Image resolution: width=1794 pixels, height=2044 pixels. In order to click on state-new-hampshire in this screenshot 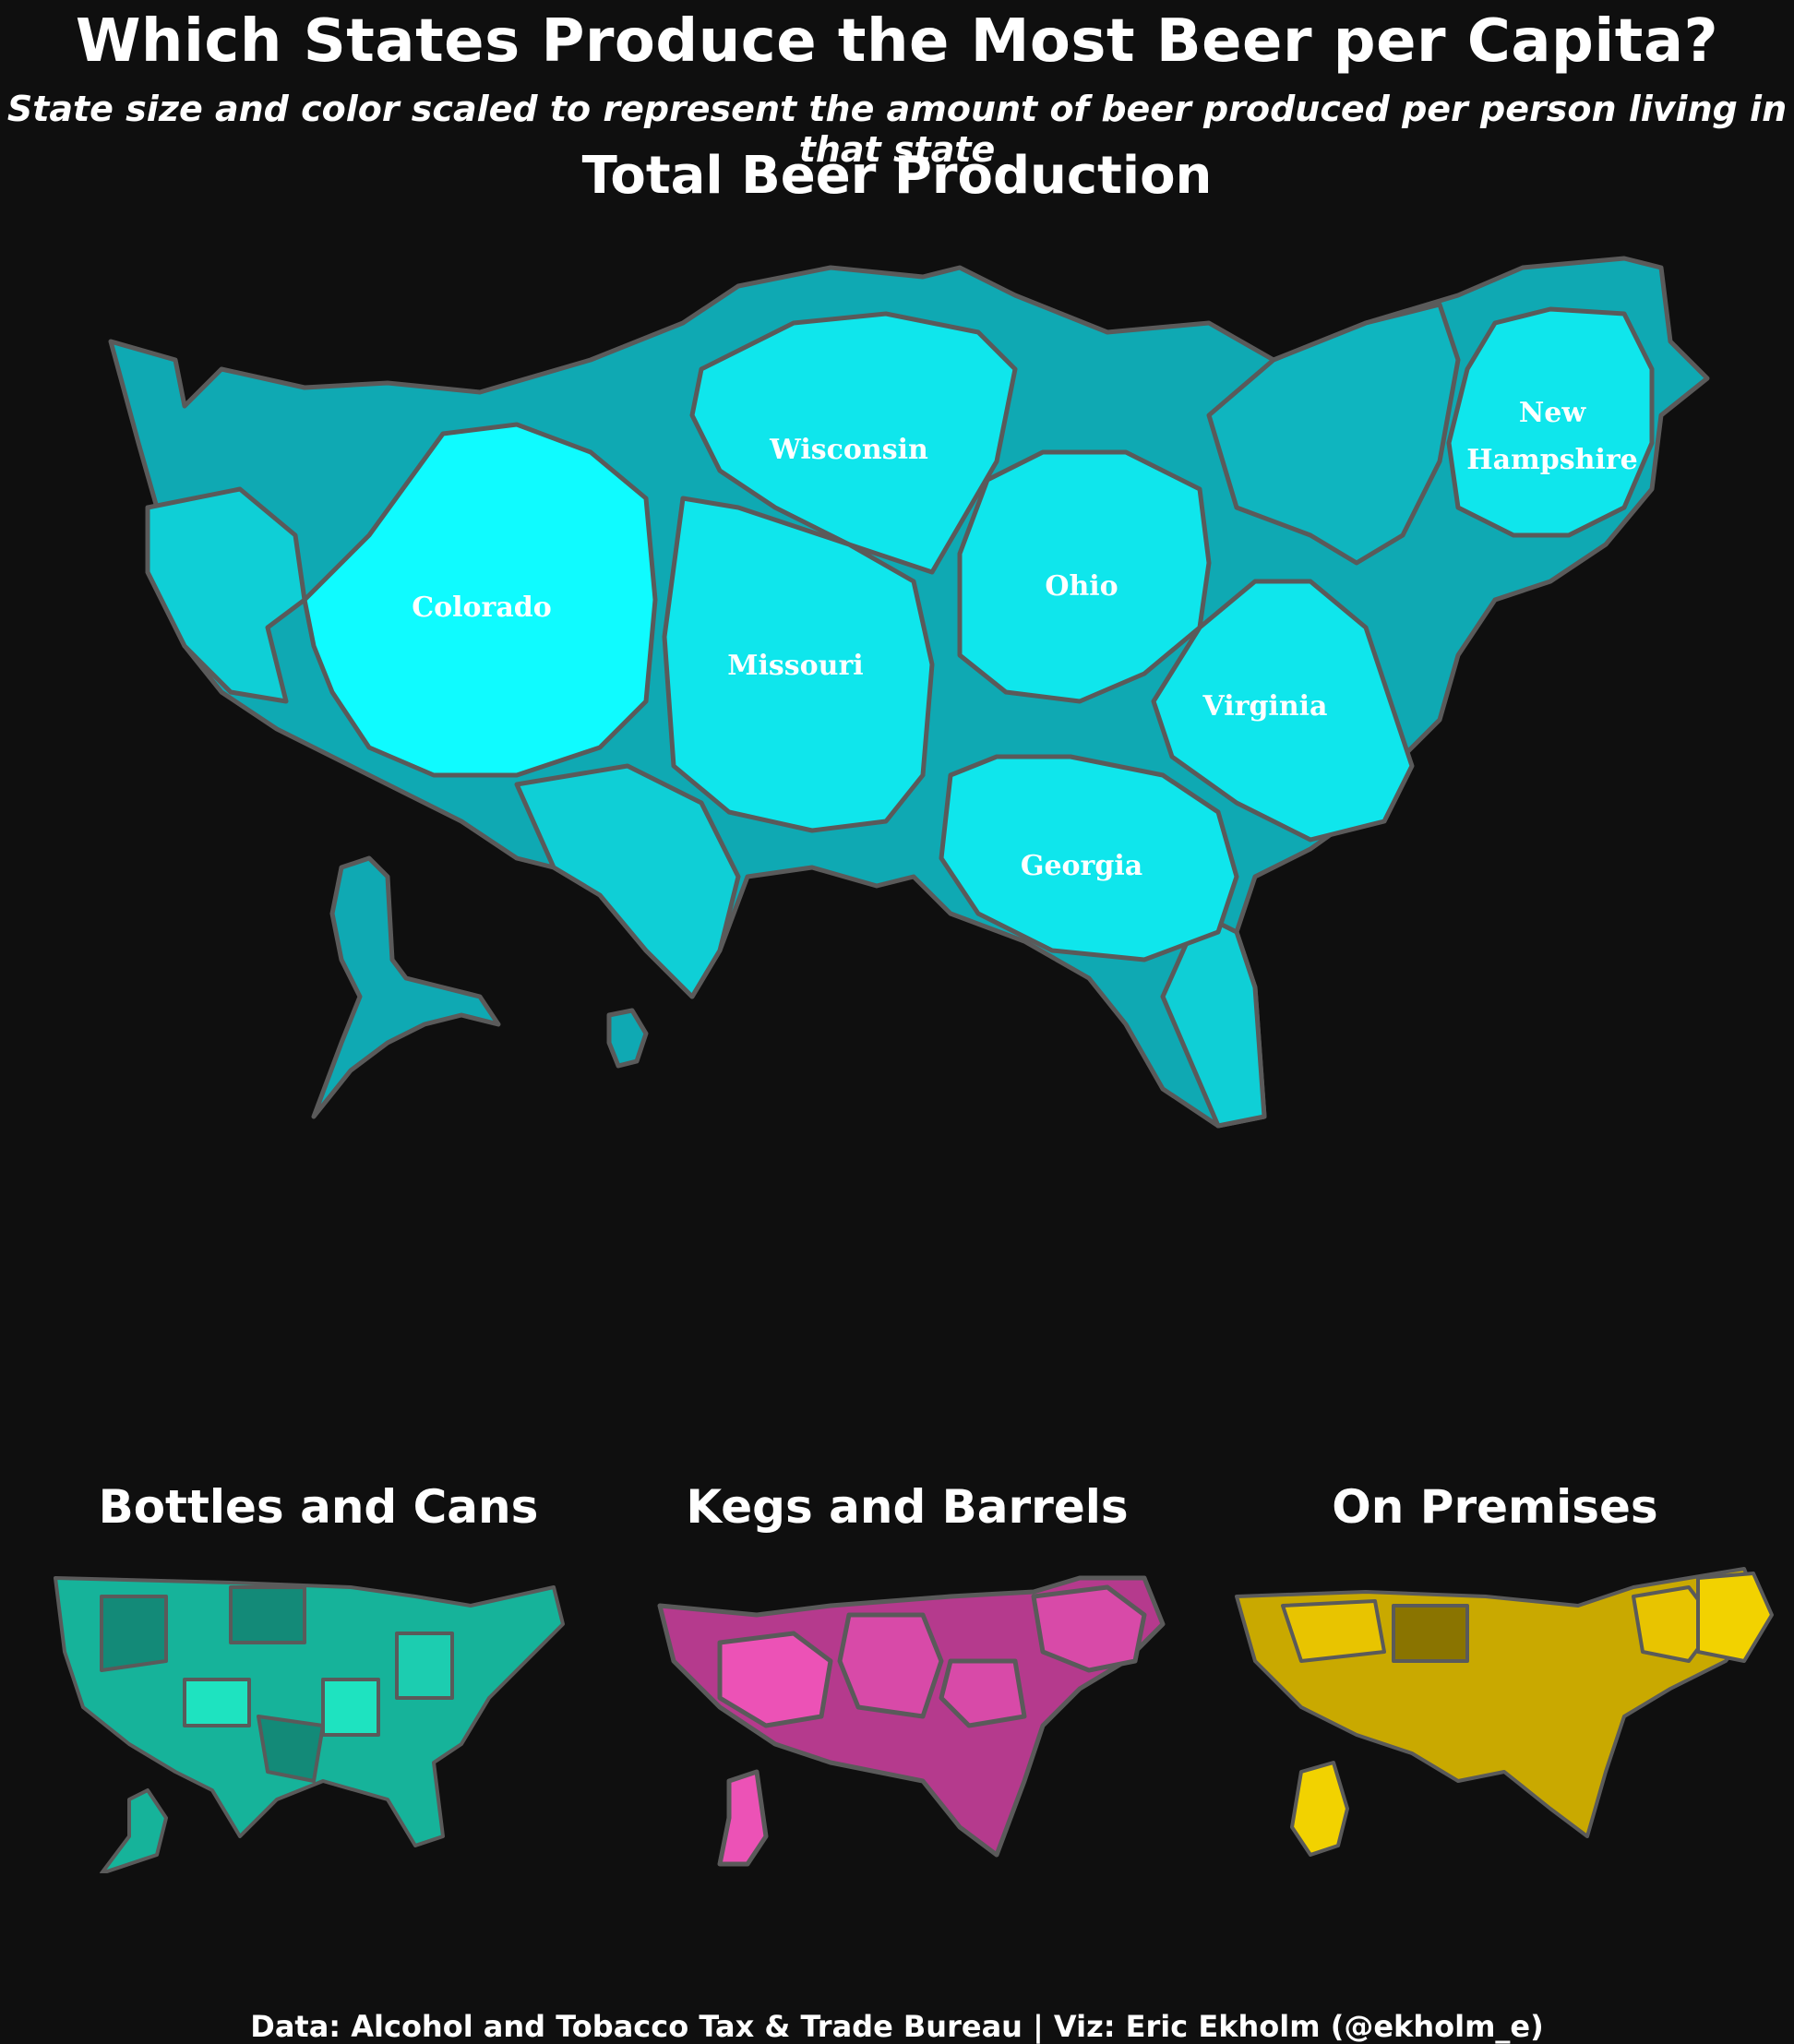, I will do `click(1550, 422)`.